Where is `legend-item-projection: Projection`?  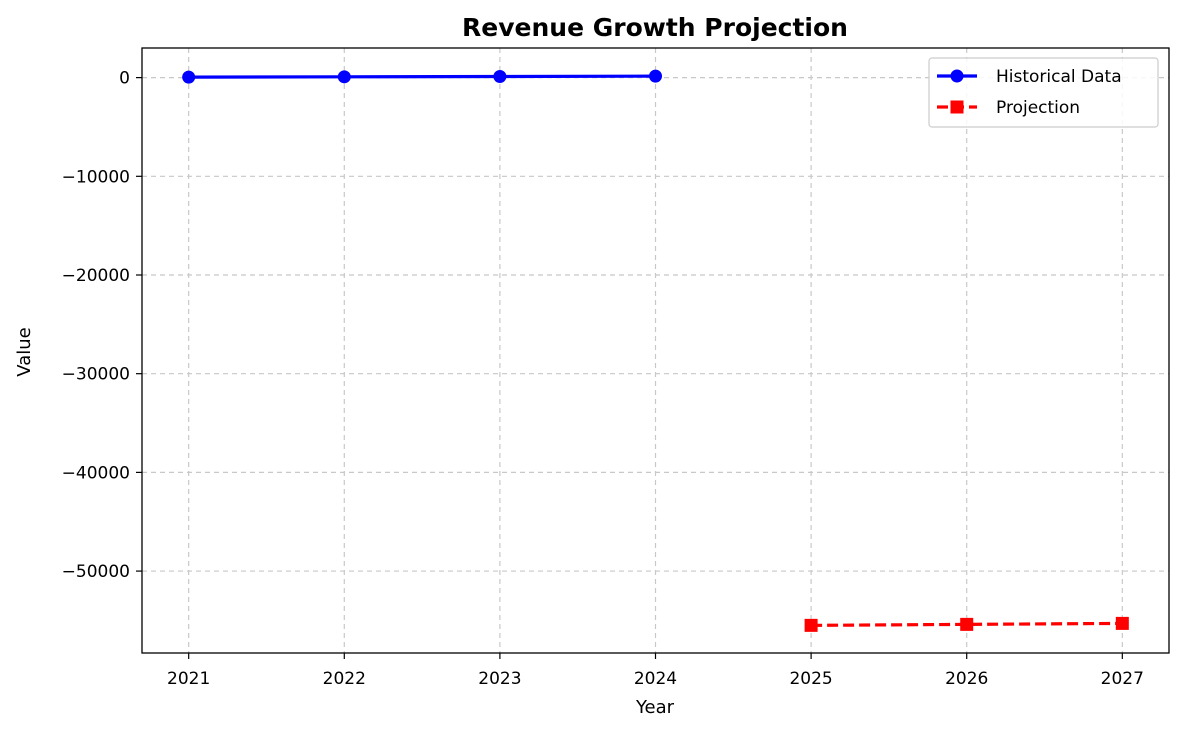
legend-item-projection: Projection is located at coordinates (1008, 108).